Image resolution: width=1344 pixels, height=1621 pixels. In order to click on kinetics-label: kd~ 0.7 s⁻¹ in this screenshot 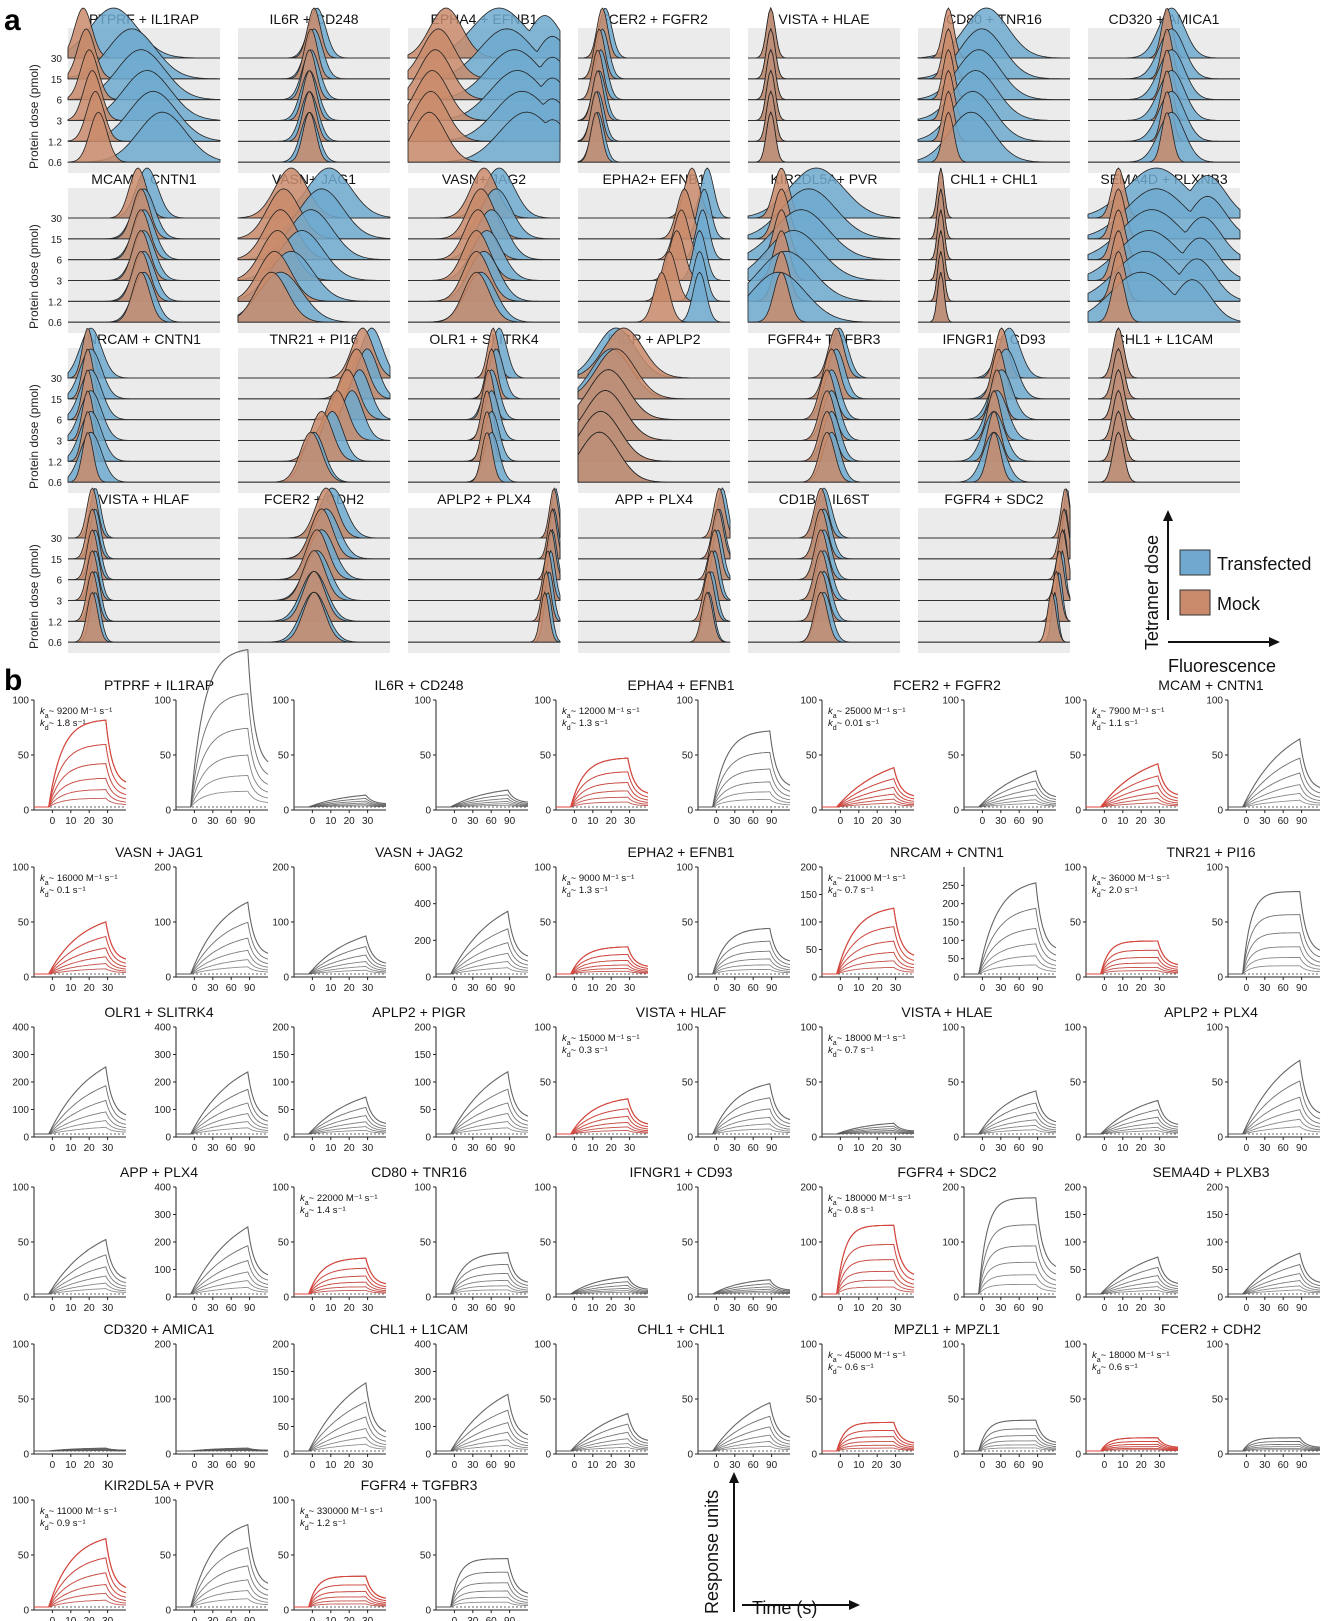, I will do `click(851, 1052)`.